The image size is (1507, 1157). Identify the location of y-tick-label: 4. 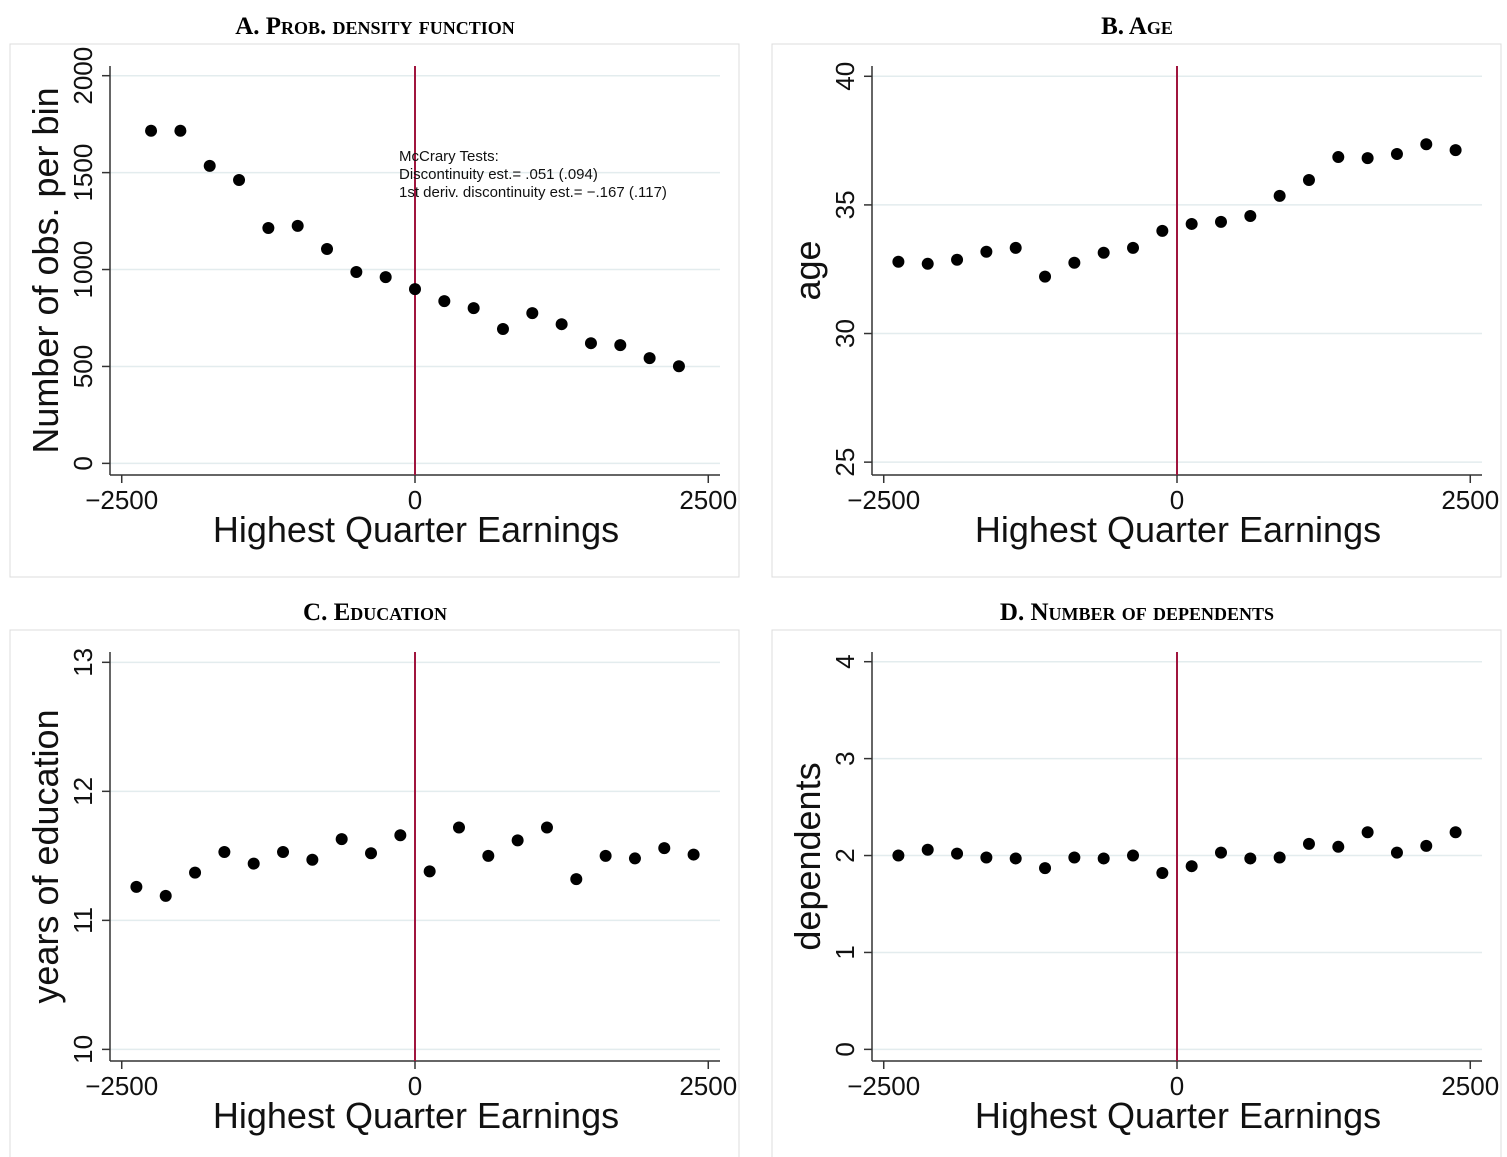
(845, 661).